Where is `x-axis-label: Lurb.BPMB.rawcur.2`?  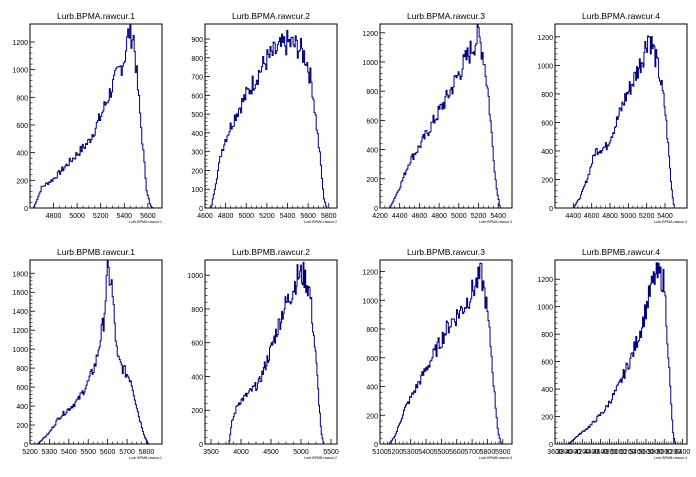
x-axis-label: Lurb.BPMB.rawcur.2 is located at coordinates (320, 458).